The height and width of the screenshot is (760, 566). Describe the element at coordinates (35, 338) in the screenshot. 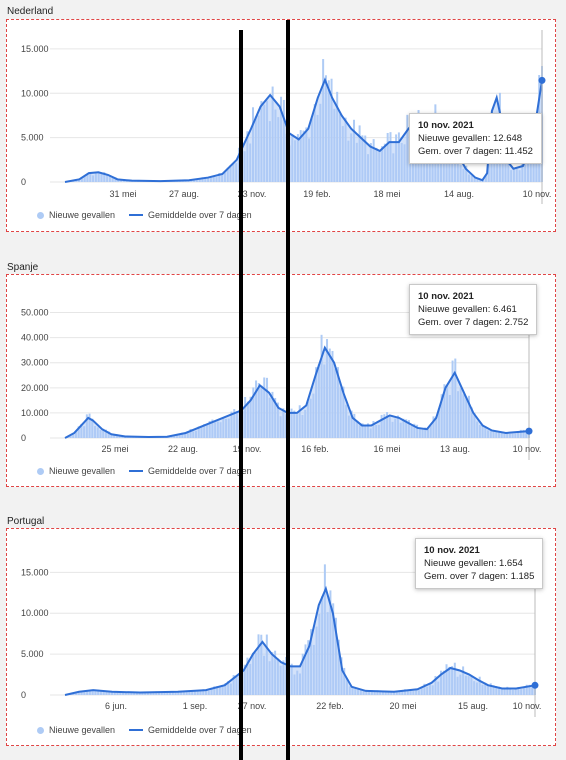

I see `y-tick-label: 40.000` at that location.